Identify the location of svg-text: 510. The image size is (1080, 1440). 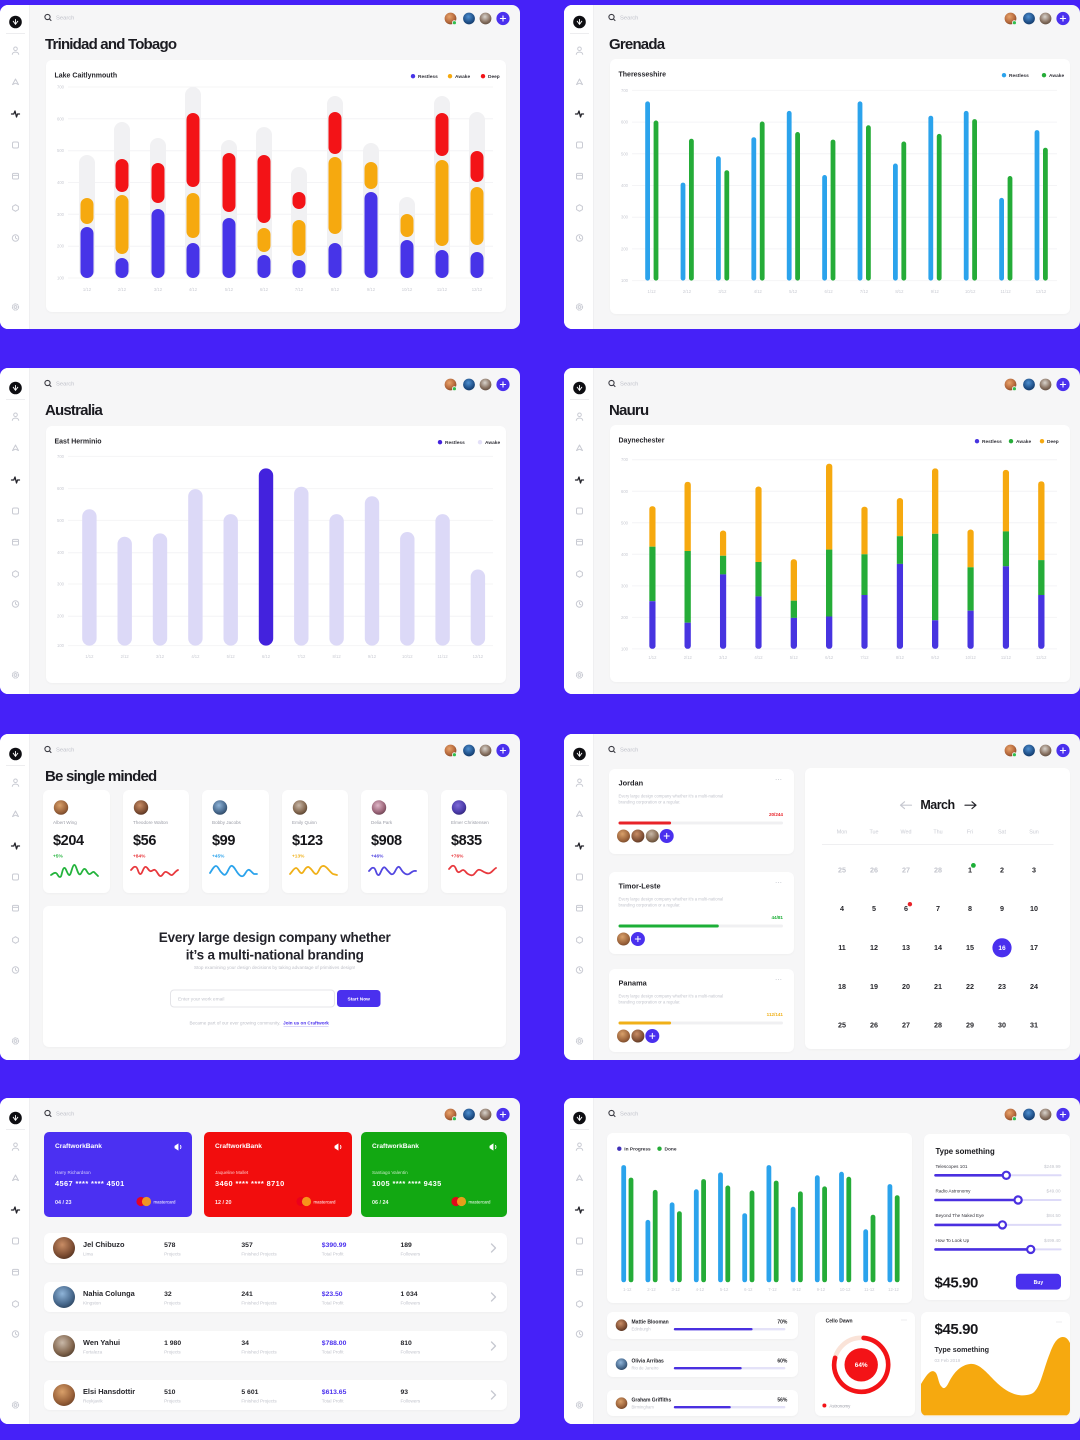
(170, 1392).